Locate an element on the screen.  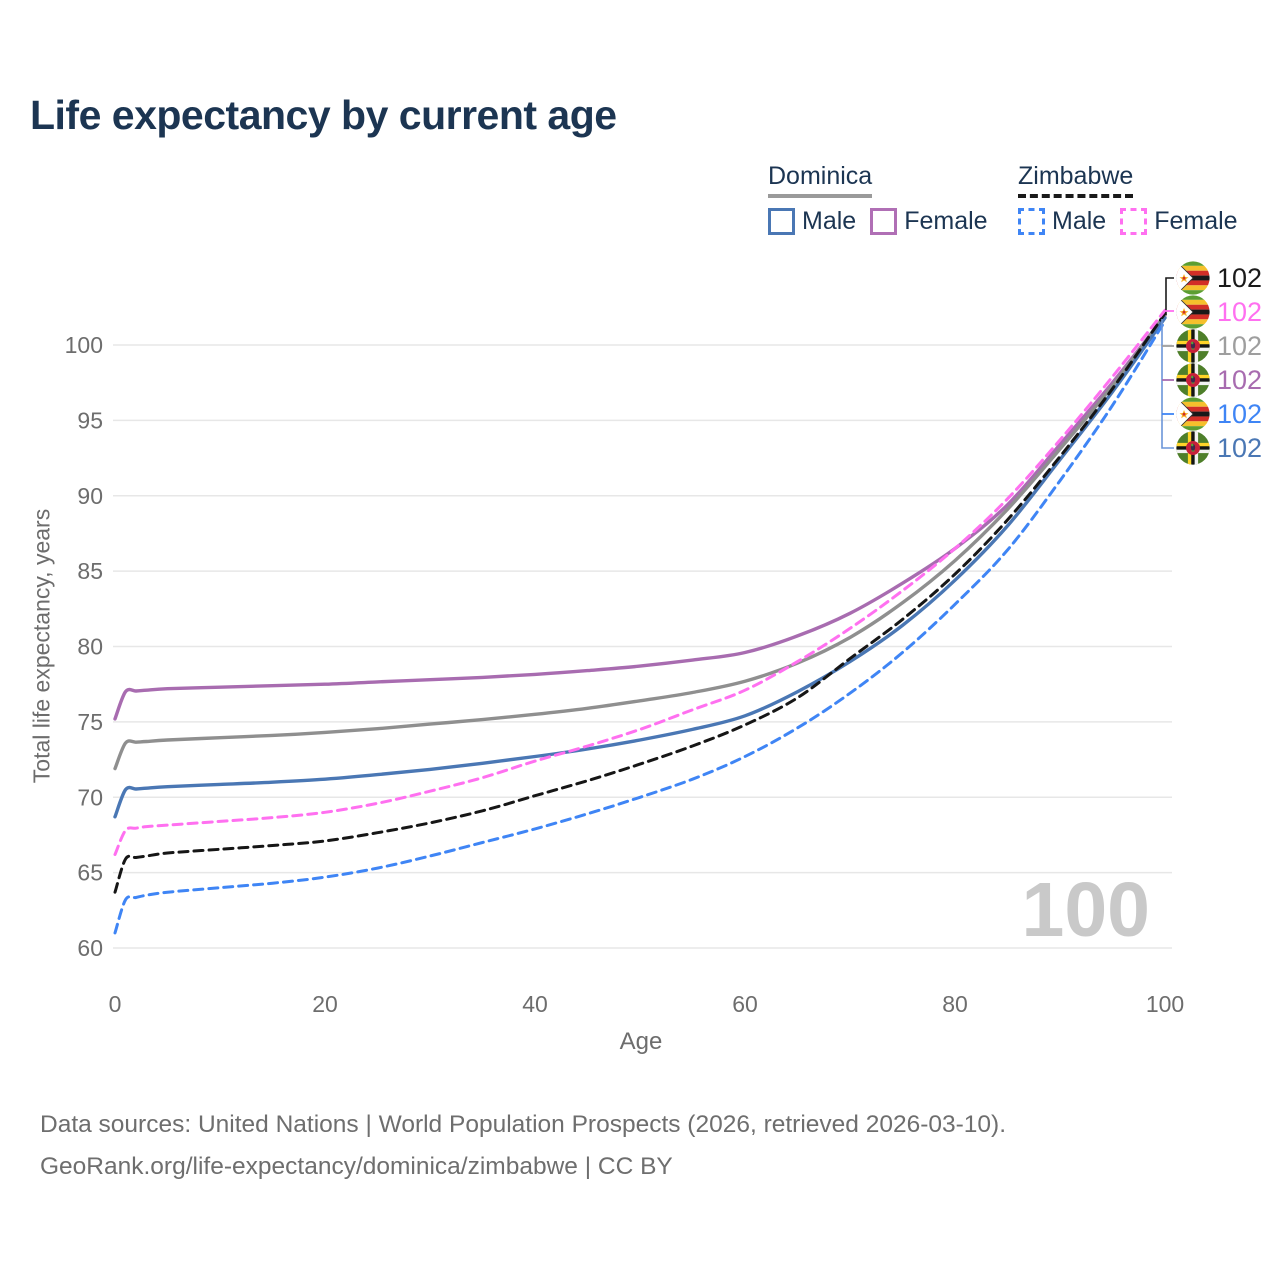
x-tick-label-60: 60 is located at coordinates (745, 1004).